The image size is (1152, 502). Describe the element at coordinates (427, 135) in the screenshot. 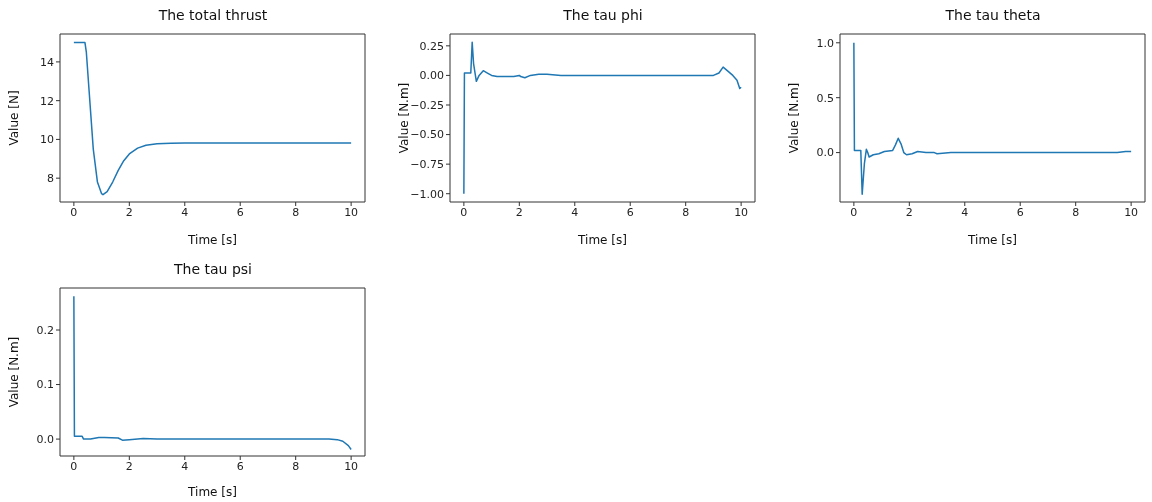

I see `y-tick-label: −0.50` at that location.